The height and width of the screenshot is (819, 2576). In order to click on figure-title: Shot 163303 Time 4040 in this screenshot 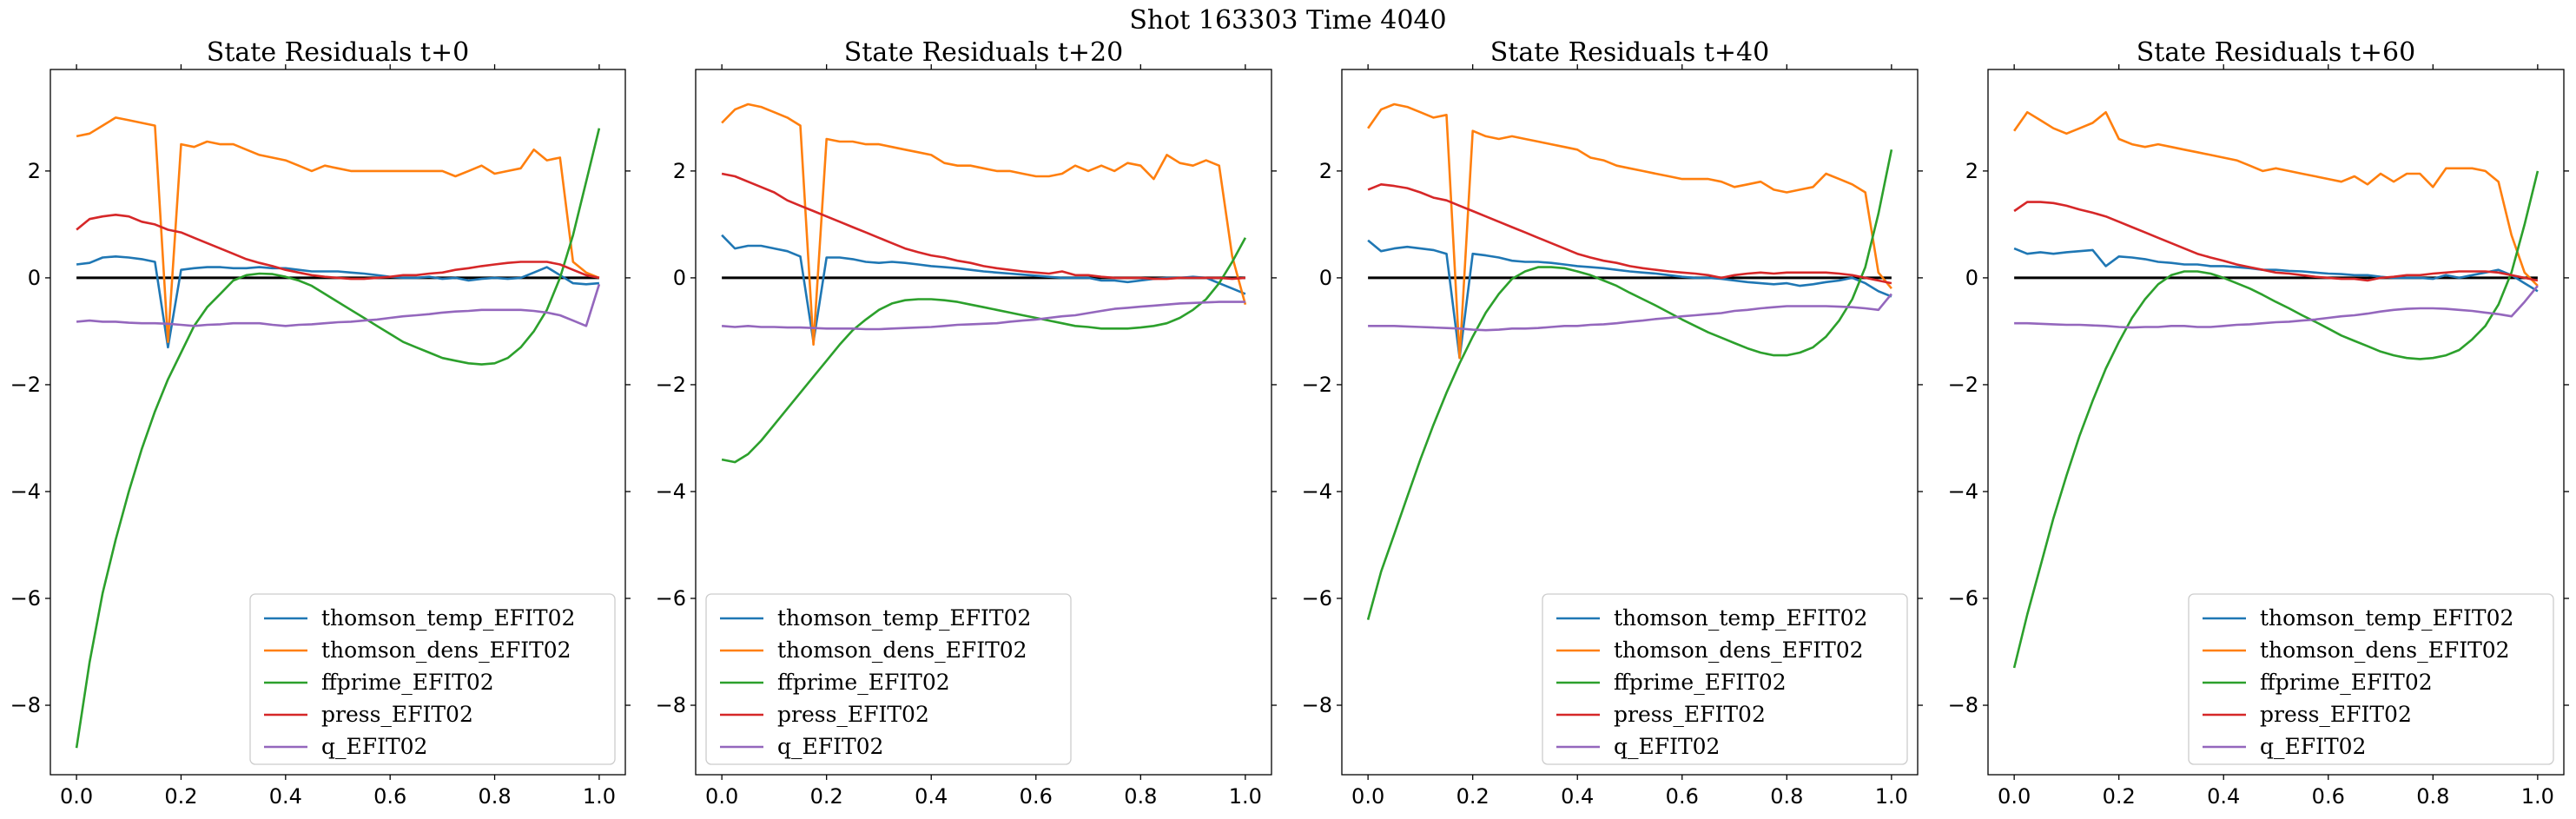, I will do `click(1287, 20)`.